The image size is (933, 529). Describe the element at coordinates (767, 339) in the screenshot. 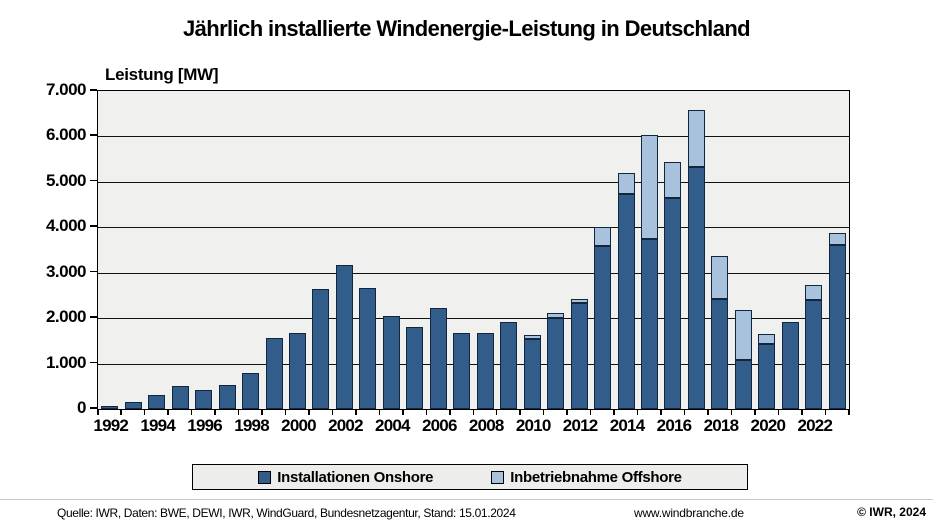

I see `bar-segment-offshore-2020` at that location.